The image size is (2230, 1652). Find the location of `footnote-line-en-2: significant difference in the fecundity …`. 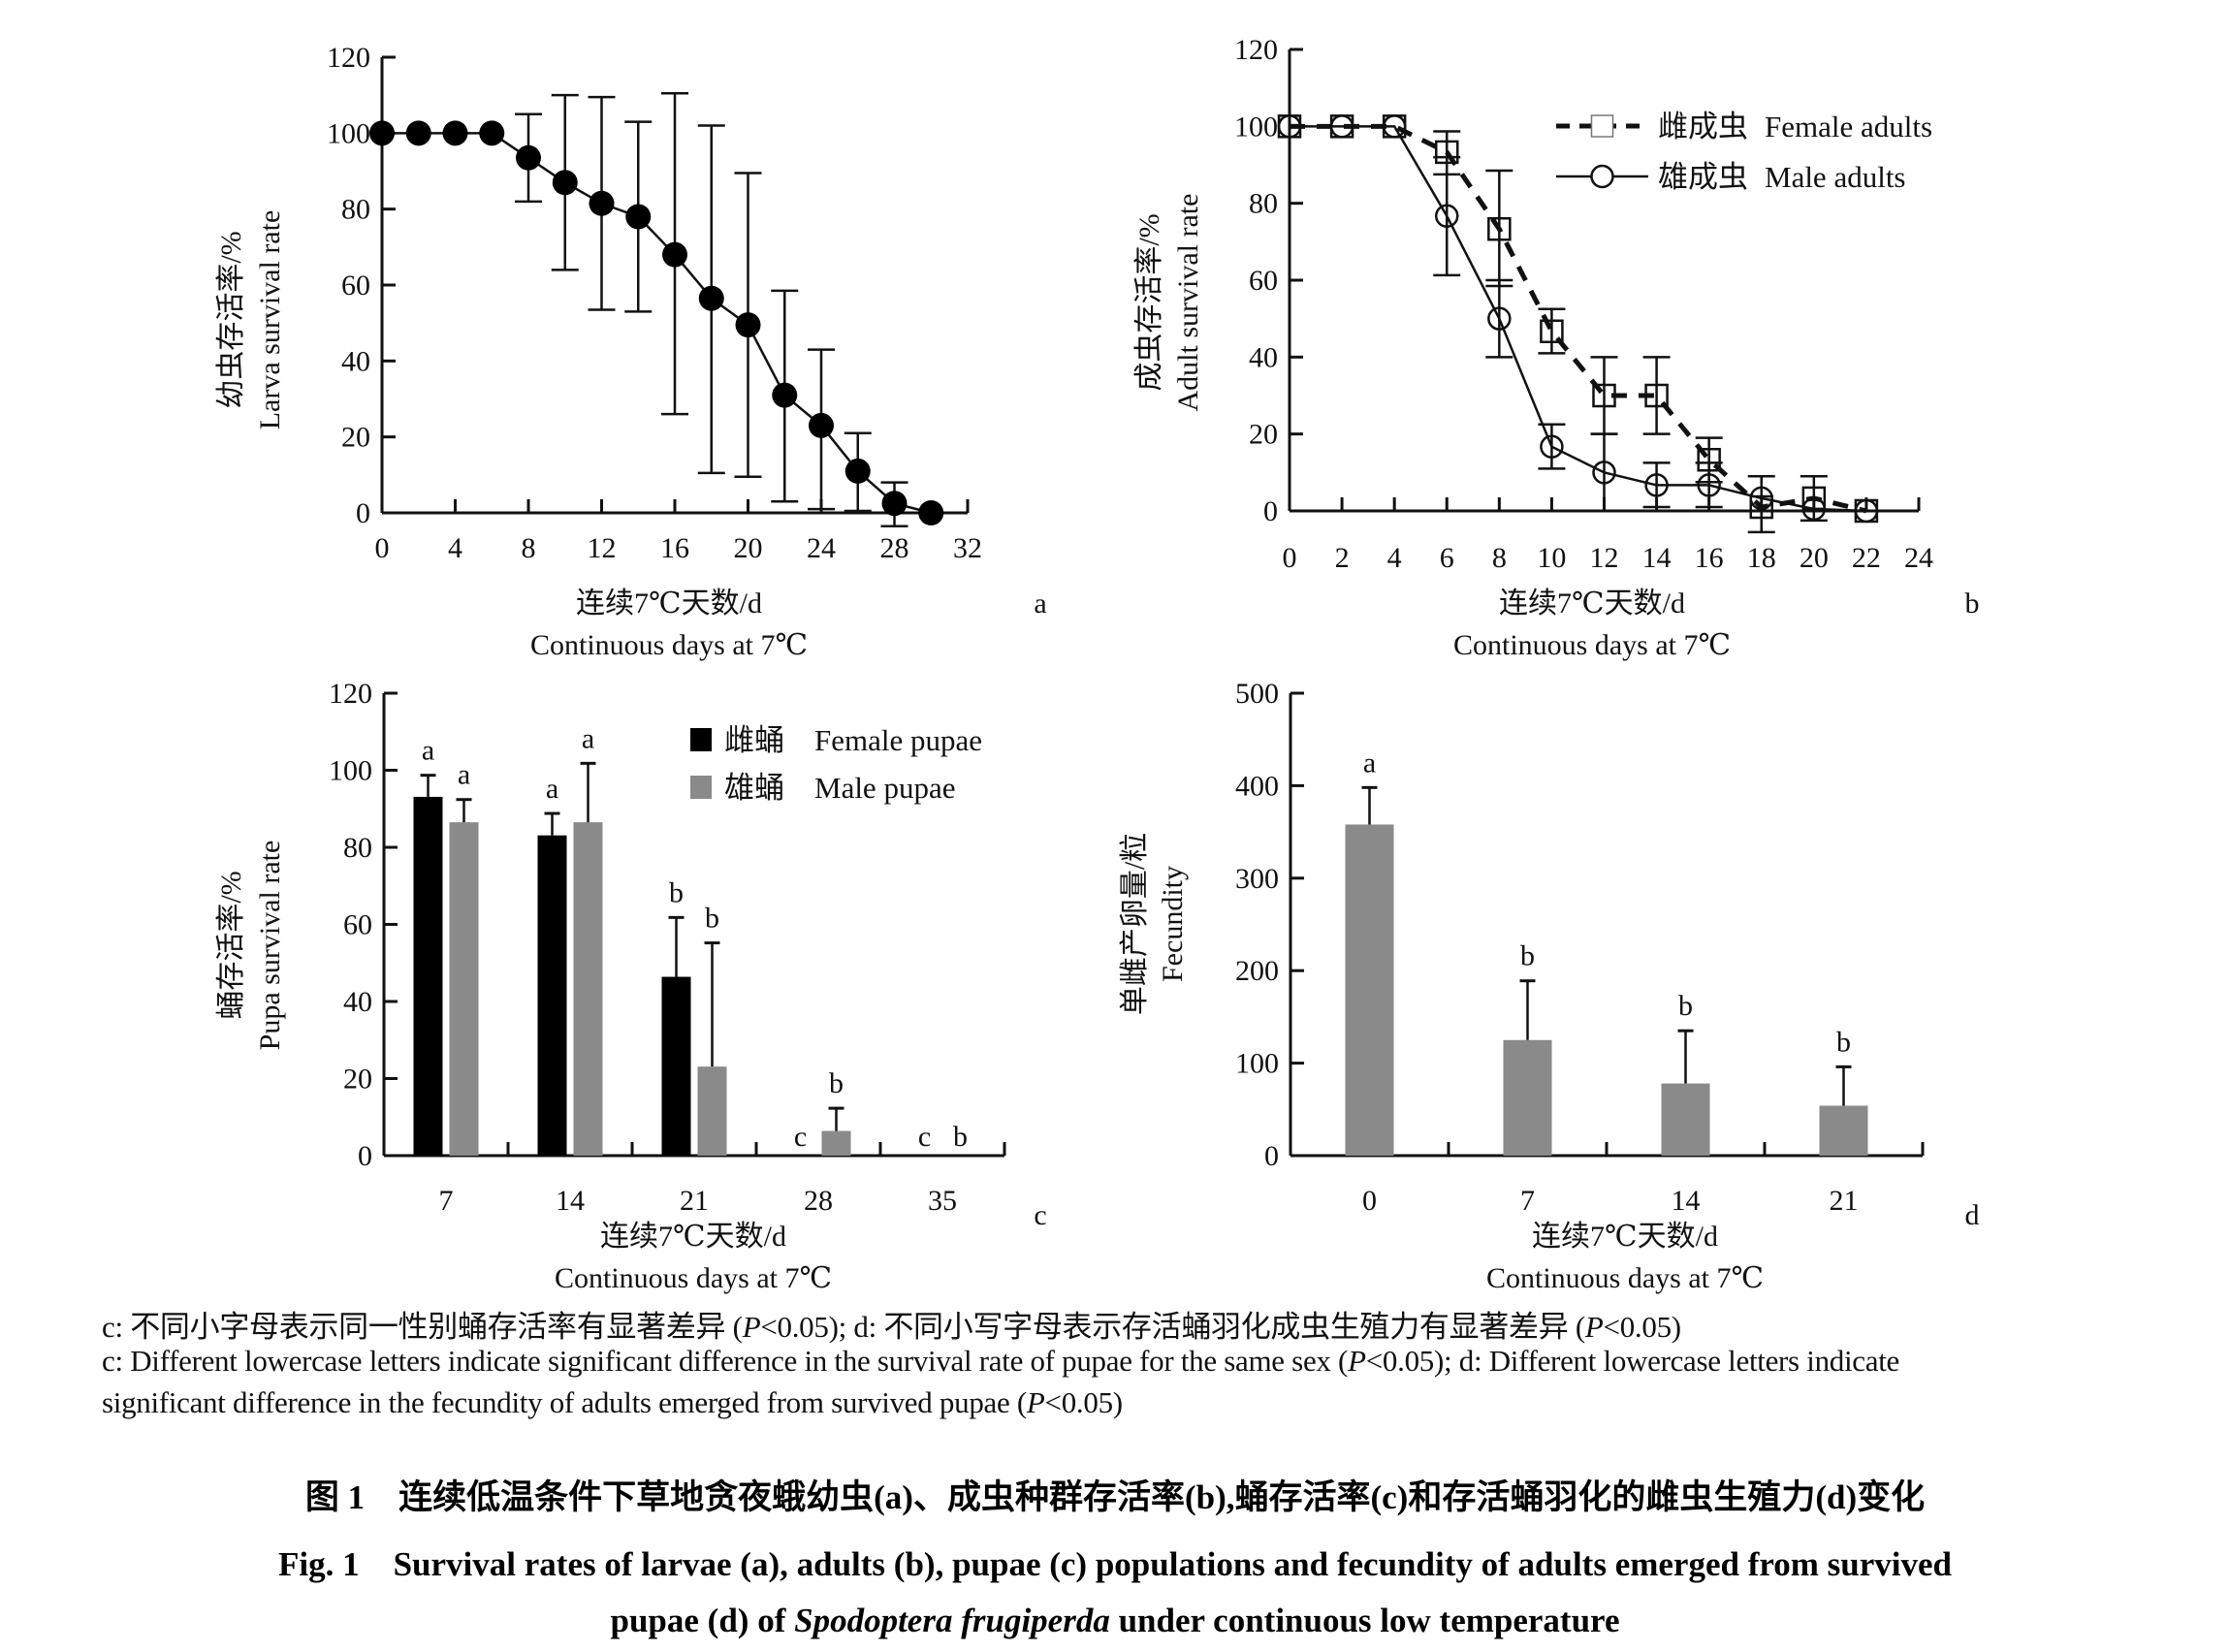

footnote-line-en-2: significant difference in the fecundity … is located at coordinates (612, 1403).